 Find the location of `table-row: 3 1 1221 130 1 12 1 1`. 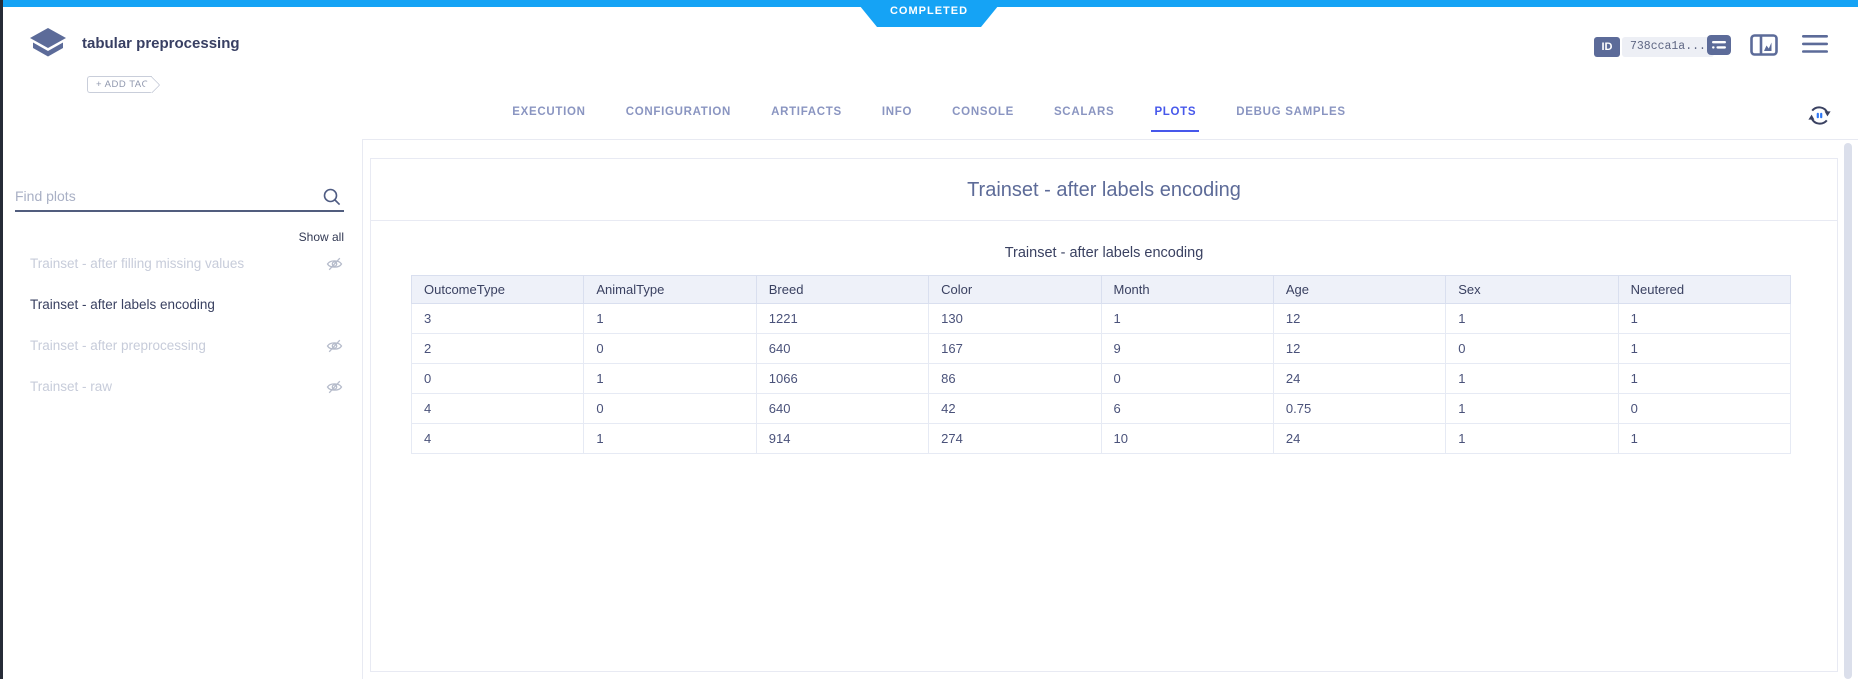

table-row: 3 1 1221 130 1 12 1 1 is located at coordinates (1101, 318).